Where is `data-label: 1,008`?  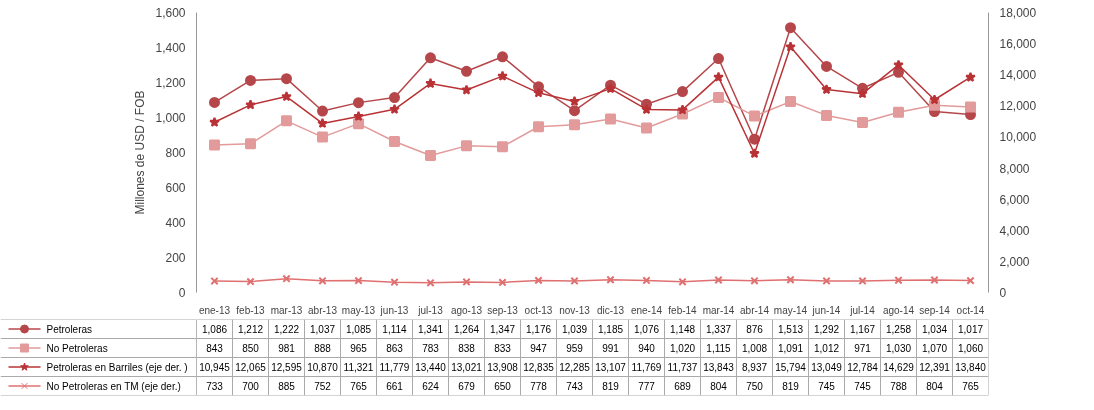 data-label: 1,008 is located at coordinates (754, 348).